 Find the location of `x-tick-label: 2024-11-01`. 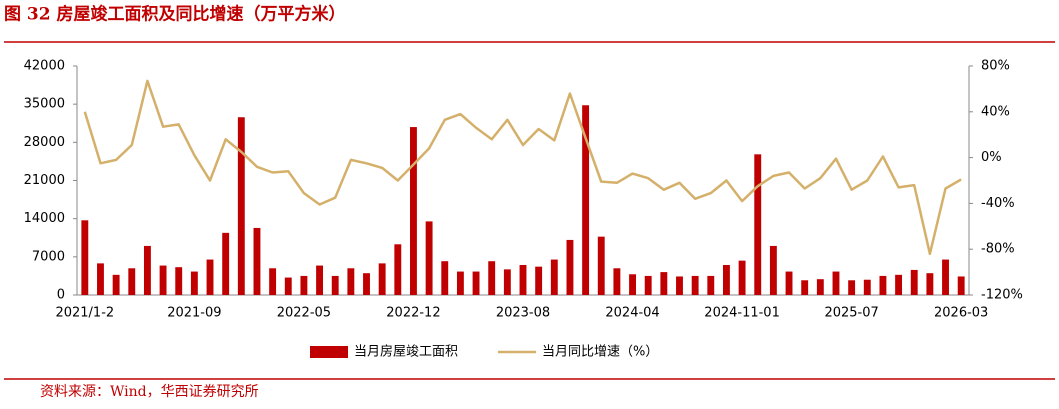

x-tick-label: 2024-11-01 is located at coordinates (742, 313).